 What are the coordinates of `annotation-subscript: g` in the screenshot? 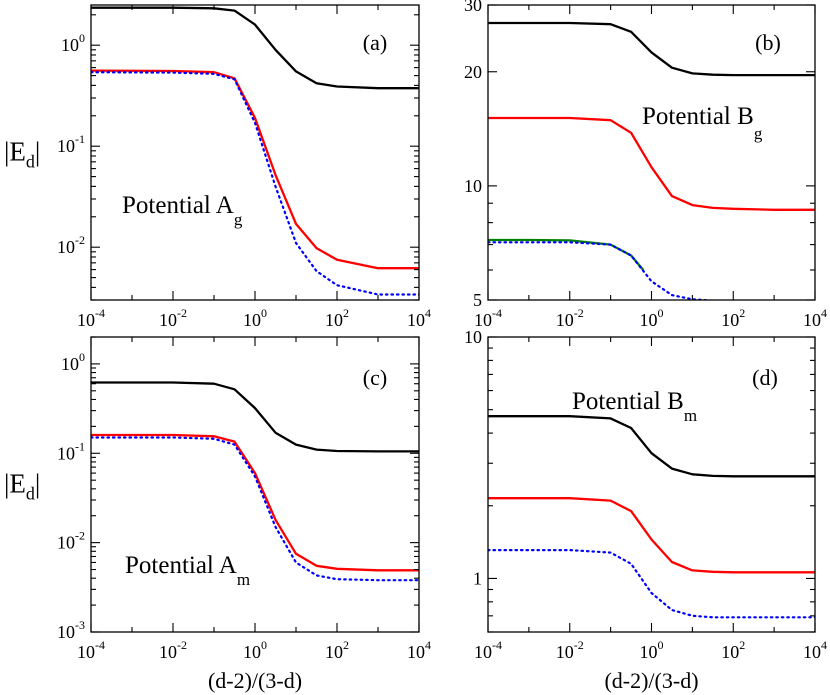 It's located at (758, 133).